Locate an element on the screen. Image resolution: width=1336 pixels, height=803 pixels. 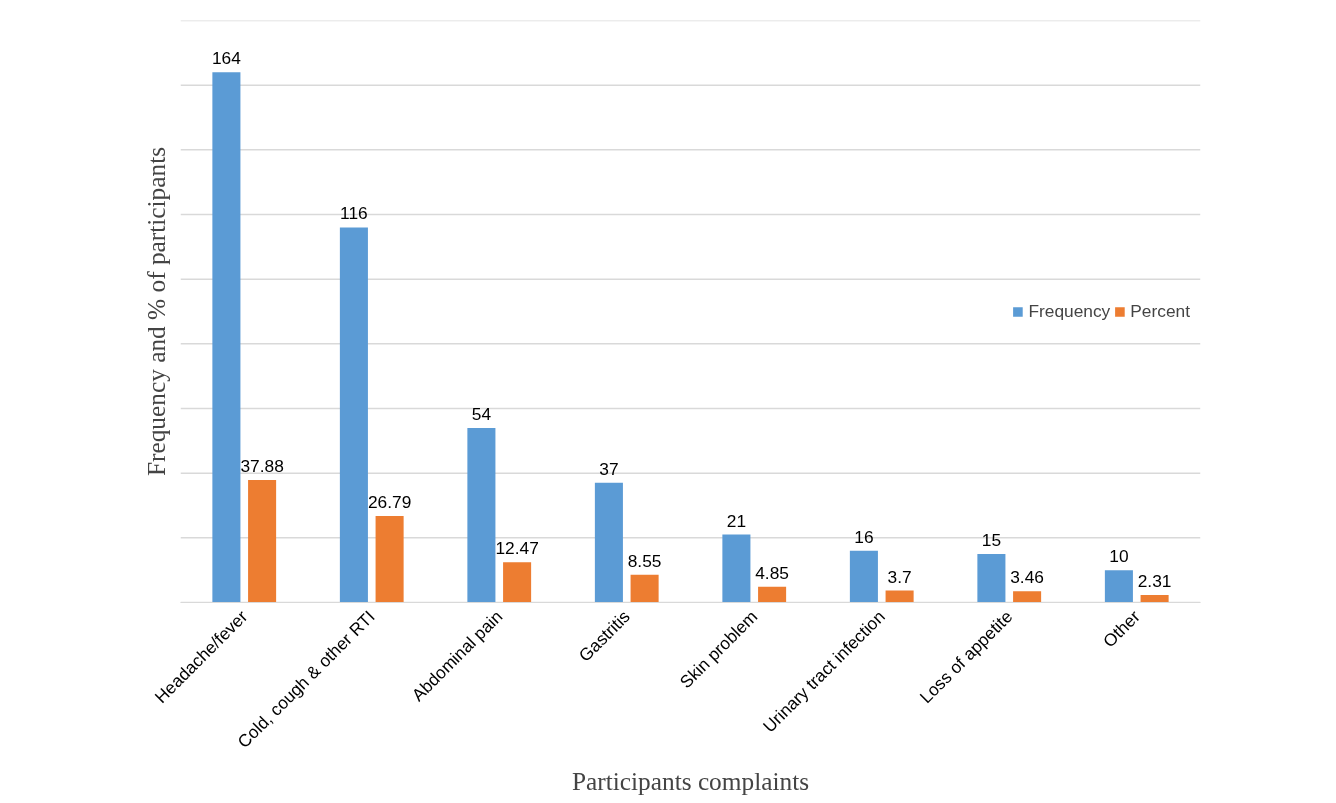
data-label: 3.7 is located at coordinates (899, 576).